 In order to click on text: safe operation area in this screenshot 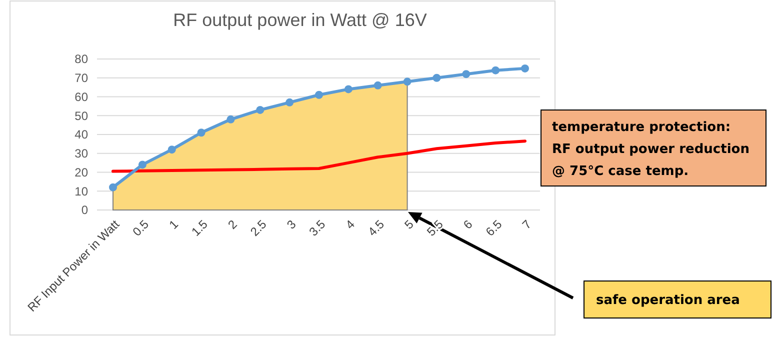, I will do `click(668, 300)`.